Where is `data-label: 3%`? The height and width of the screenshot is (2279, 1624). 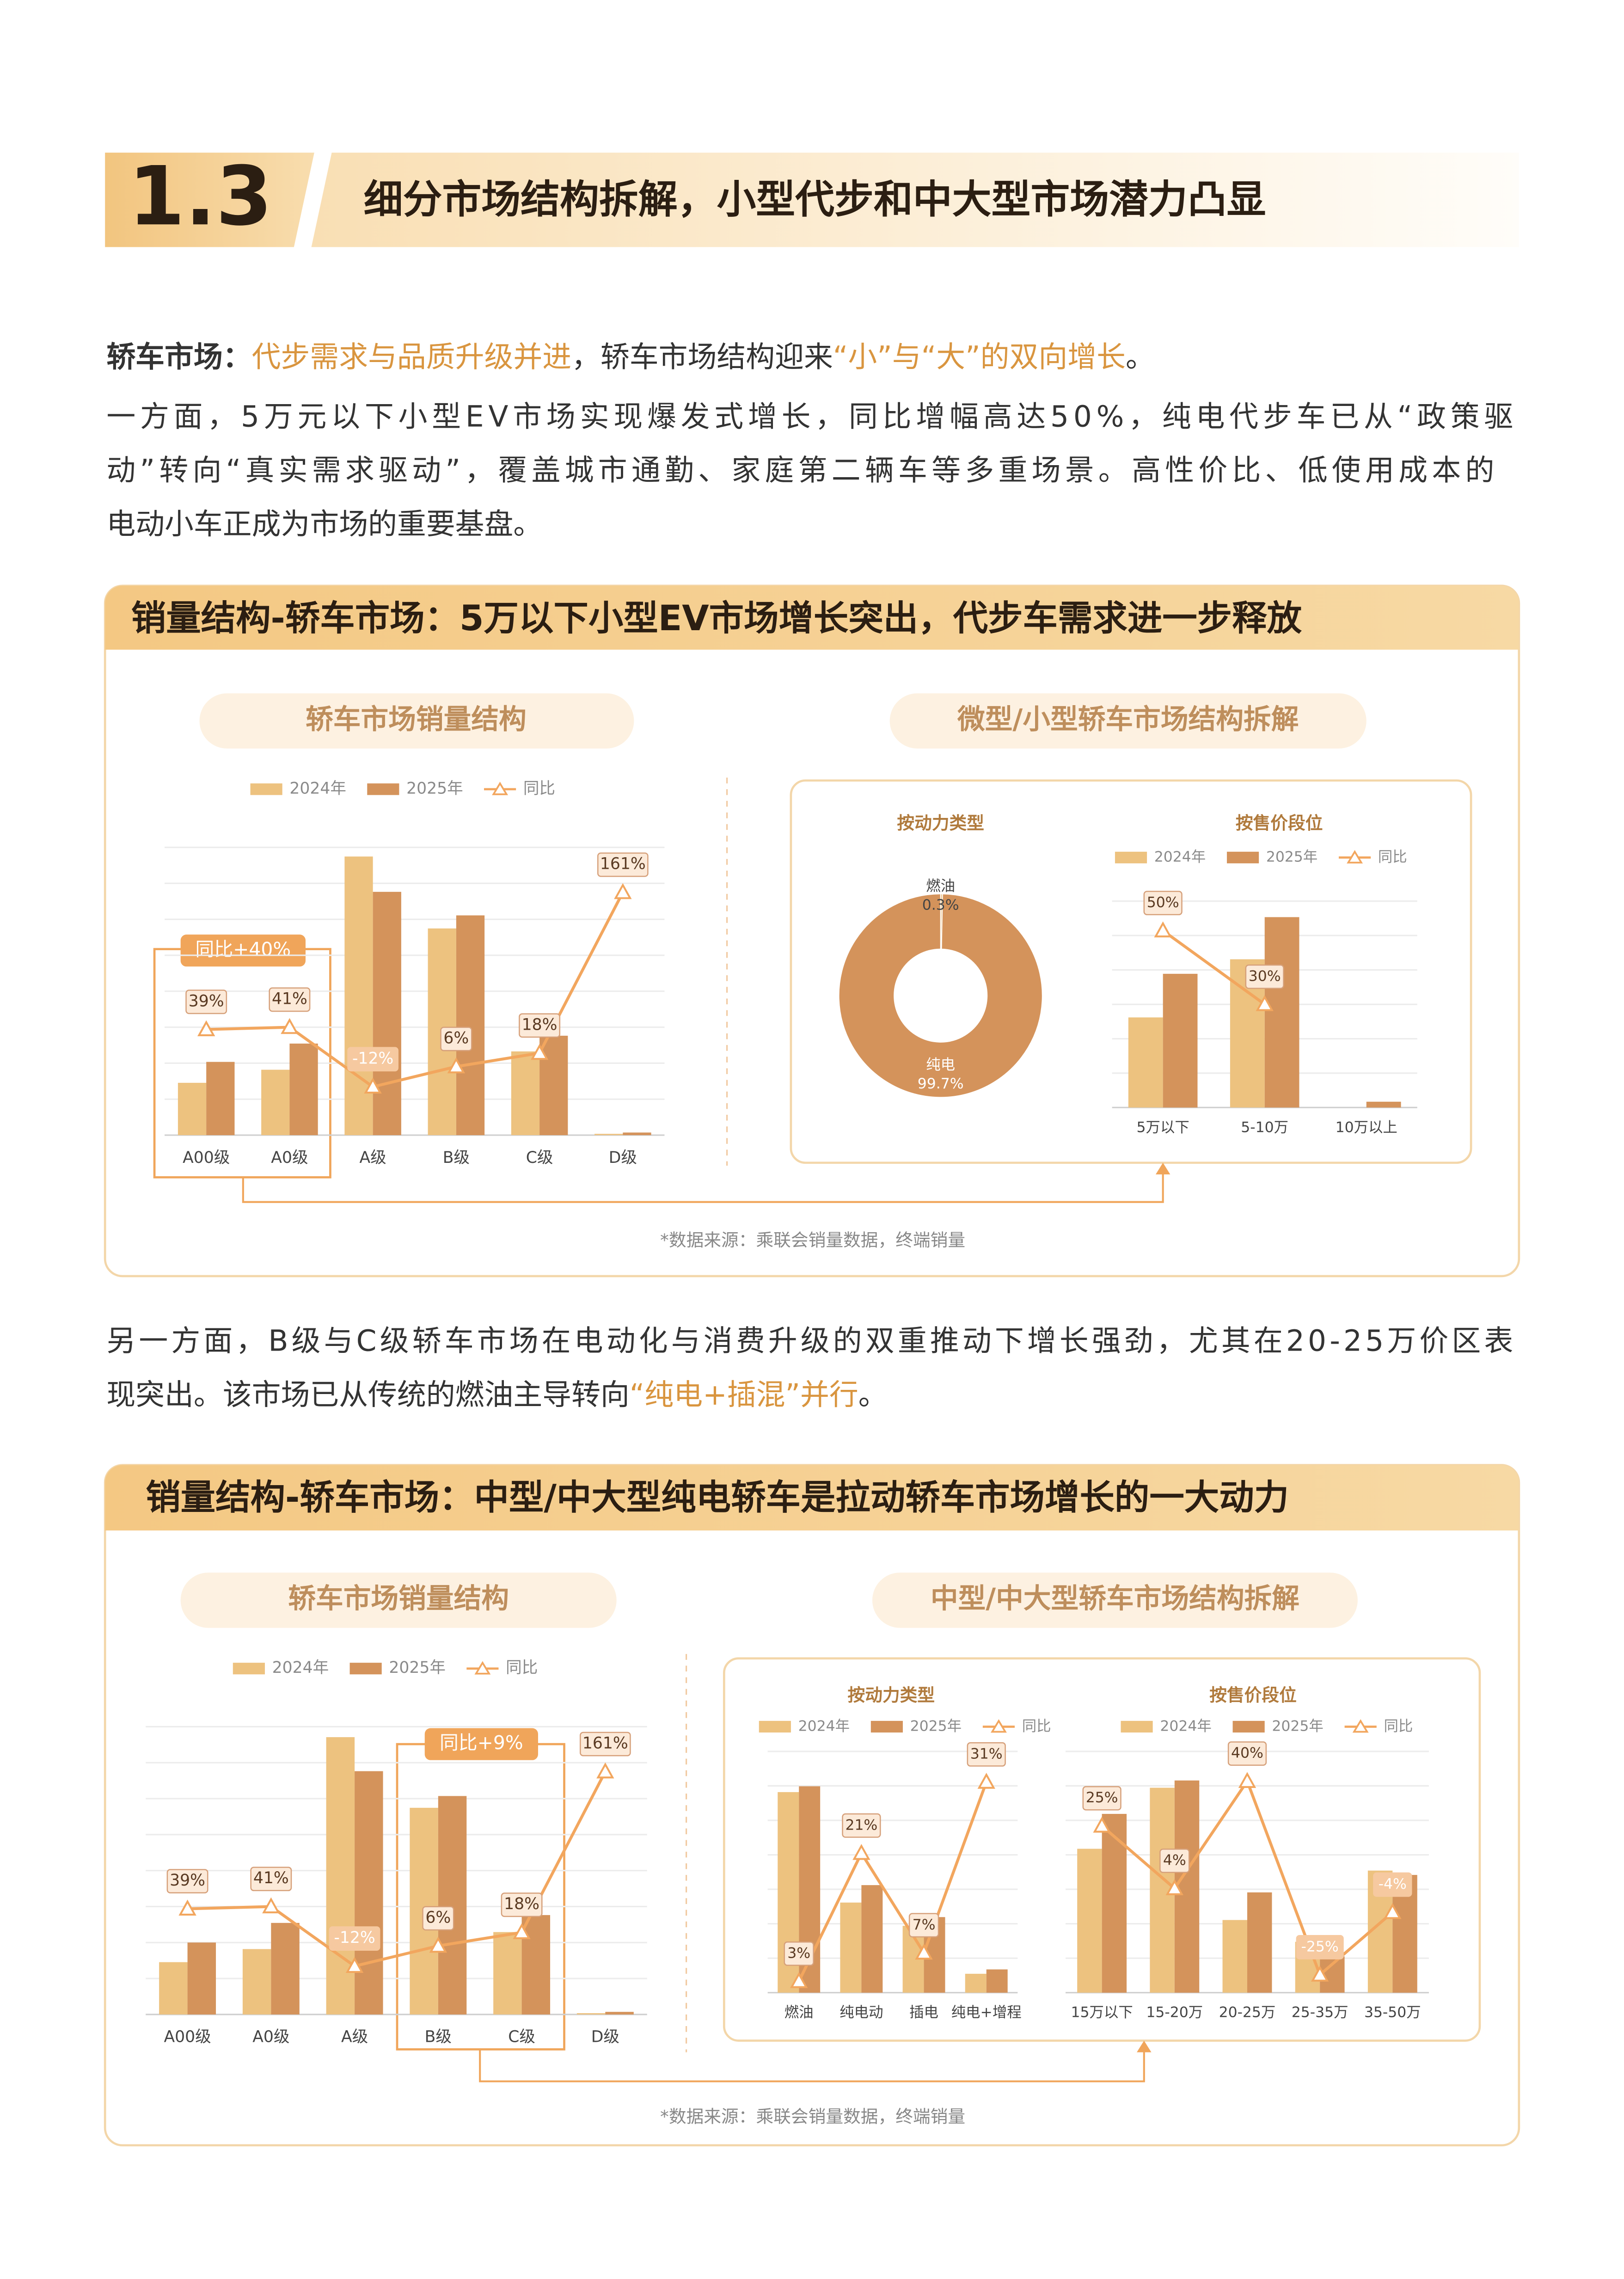
data-label: 3% is located at coordinates (798, 1953).